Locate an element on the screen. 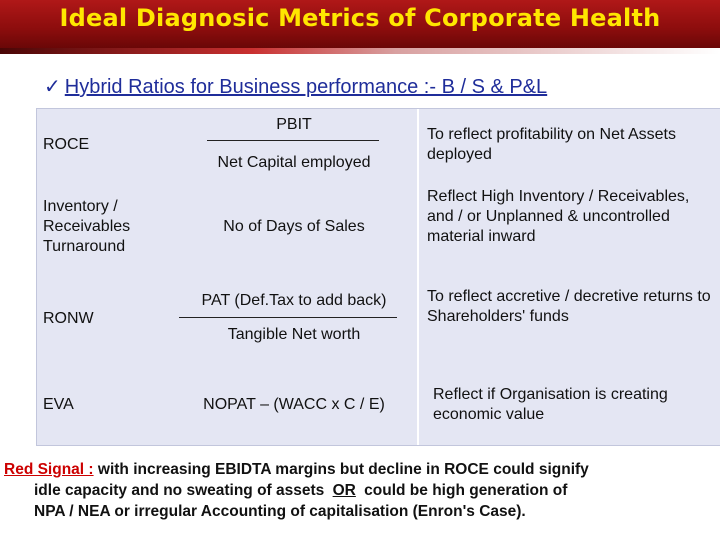  formula: No of Days of Sales is located at coordinates (294, 226).